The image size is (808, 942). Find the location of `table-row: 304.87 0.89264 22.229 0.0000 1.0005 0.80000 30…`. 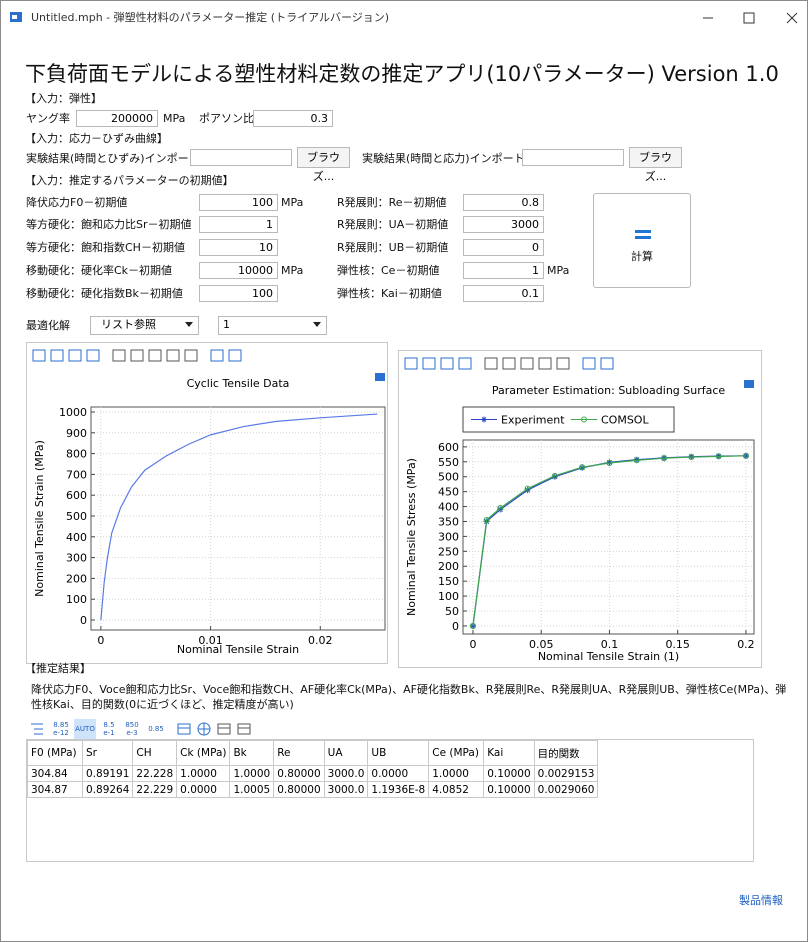

table-row: 304.87 0.89264 22.229 0.0000 1.0005 0.80000 30… is located at coordinates (313, 789).